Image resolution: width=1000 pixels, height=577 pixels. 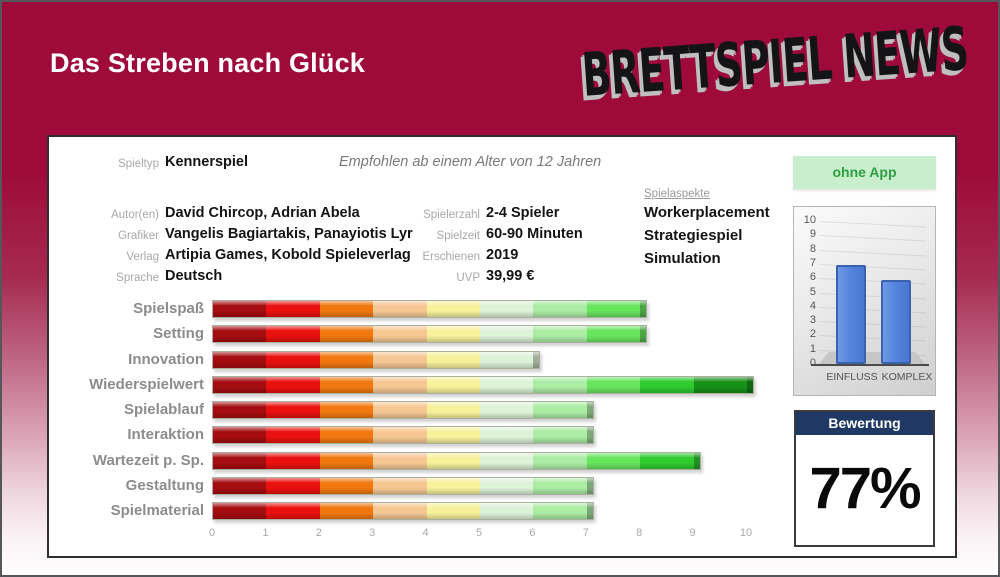 I want to click on y-axis-tick: 6, so click(x=812, y=277).